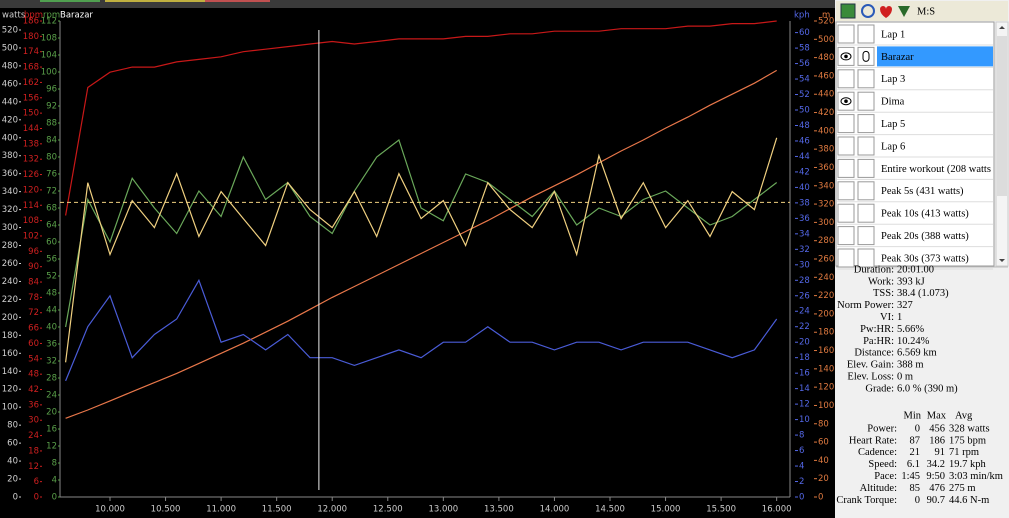  Describe the element at coordinates (33, 451) in the screenshot. I see `y-tick-label: 18` at that location.